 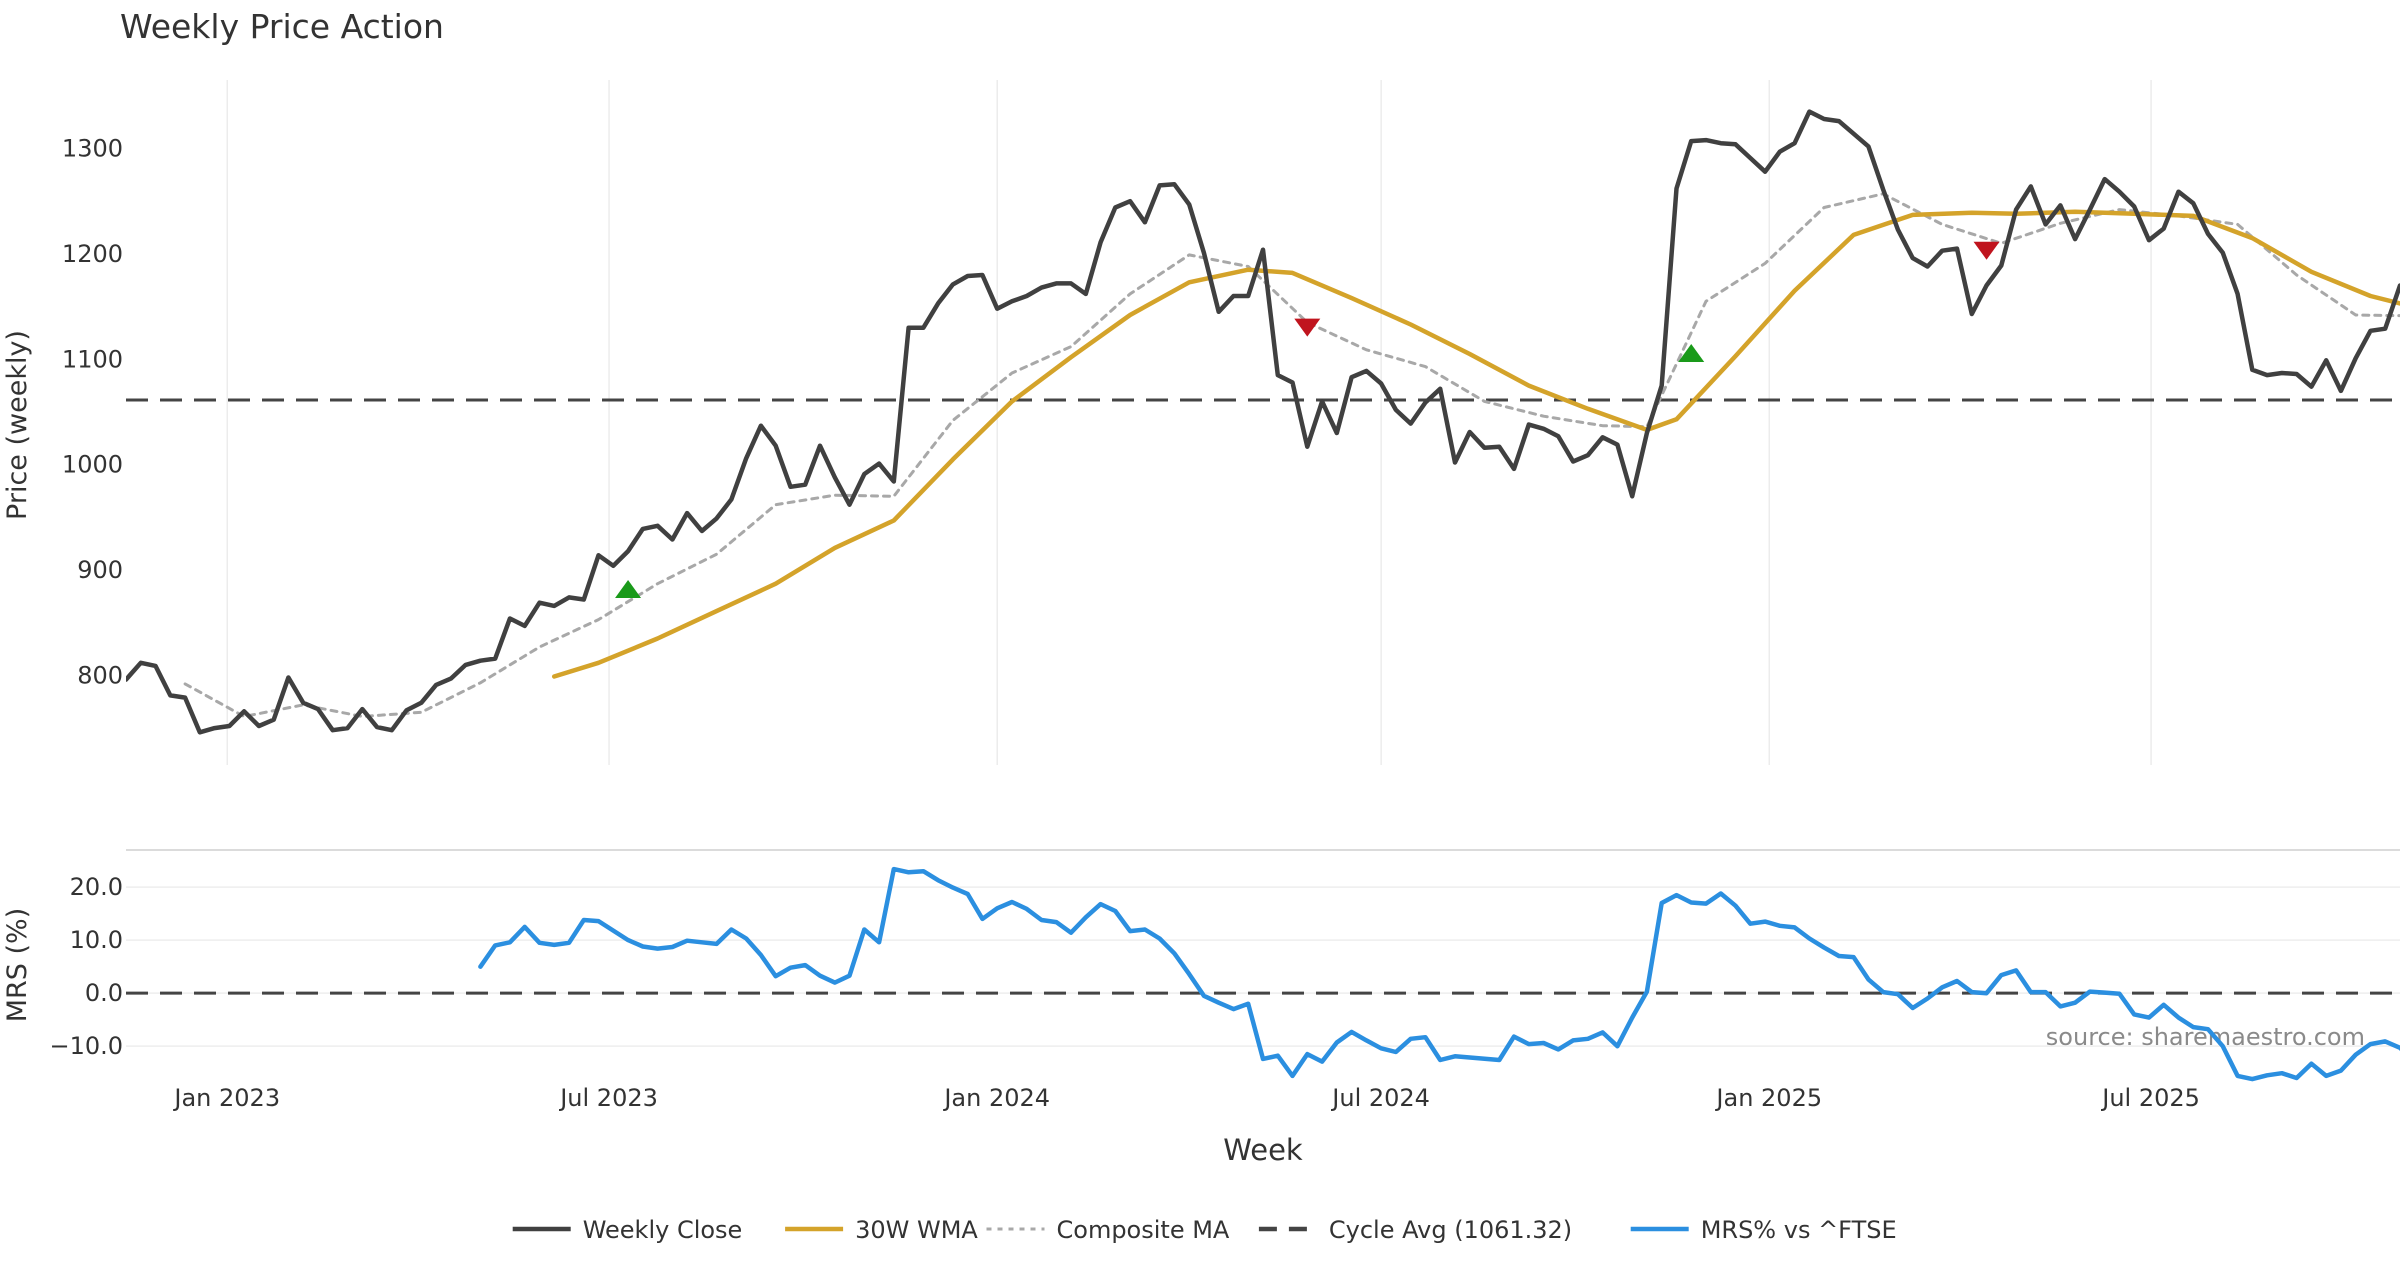 What do you see at coordinates (96, 940) in the screenshot?
I see `mrs-y-tick-2: 10.0` at bounding box center [96, 940].